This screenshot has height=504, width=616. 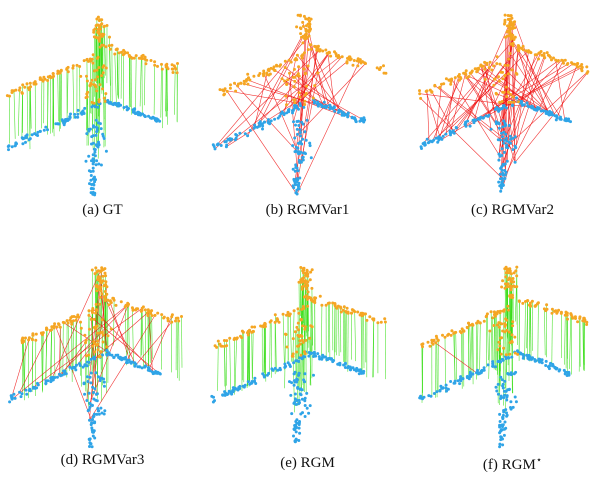 I want to click on caption-a: (a) GT, so click(x=102, y=210).